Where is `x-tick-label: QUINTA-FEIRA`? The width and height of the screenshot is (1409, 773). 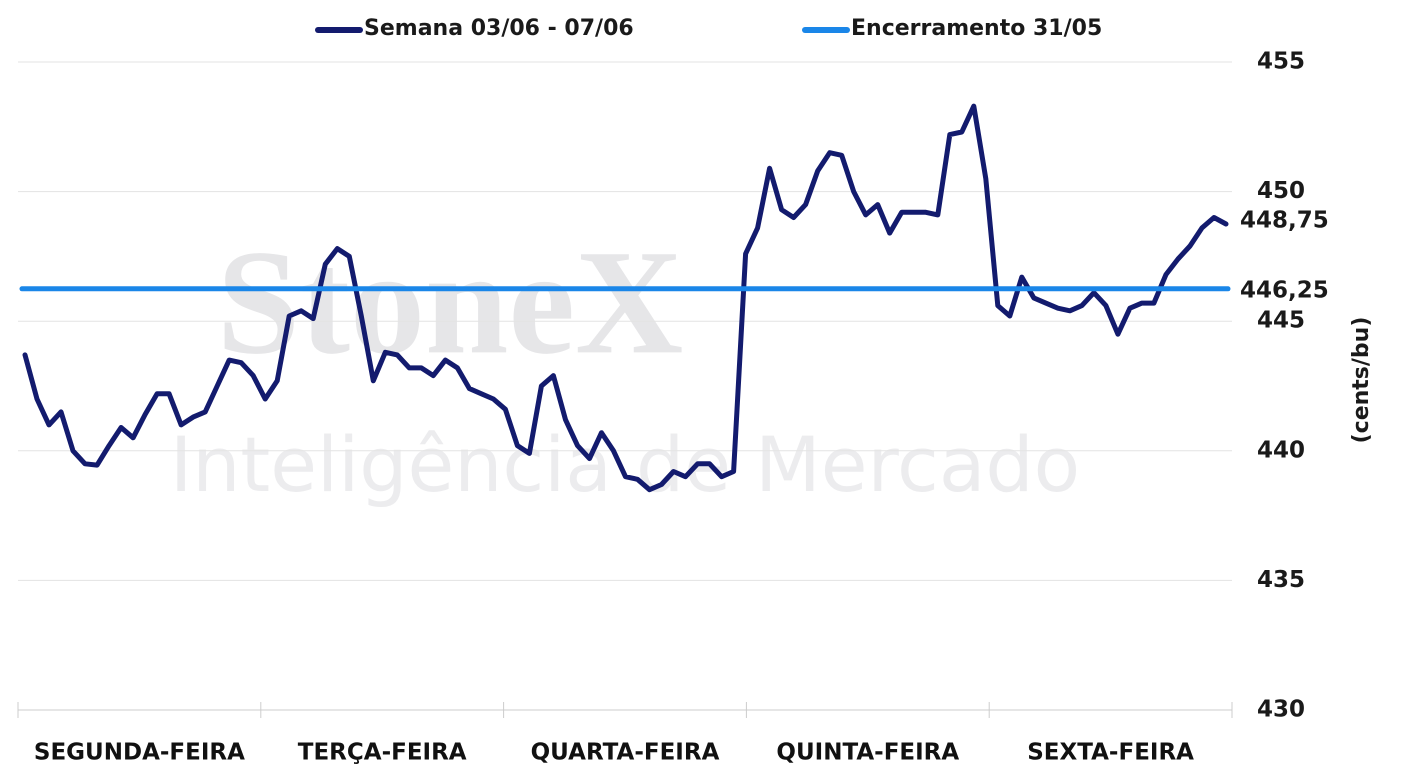 x-tick-label: QUINTA-FEIRA is located at coordinates (867, 753).